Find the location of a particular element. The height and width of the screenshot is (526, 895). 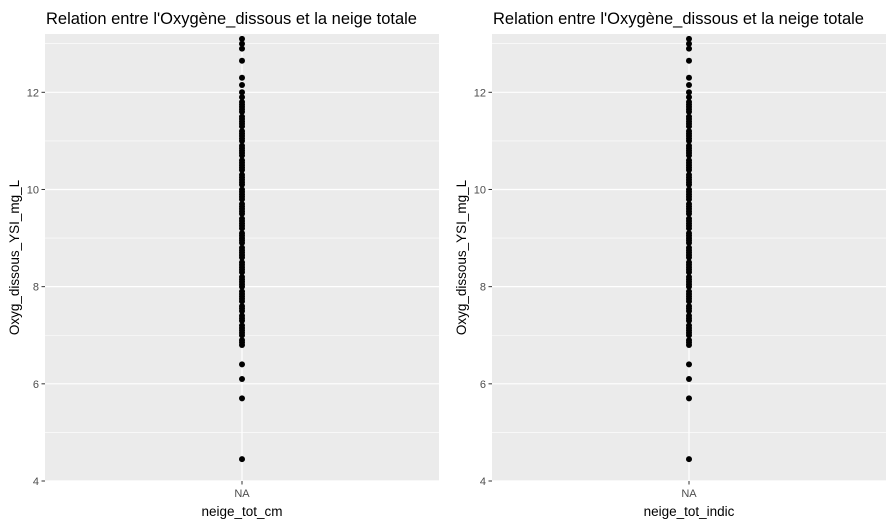

x-axis-title: neige_tot_cm is located at coordinates (241, 511).